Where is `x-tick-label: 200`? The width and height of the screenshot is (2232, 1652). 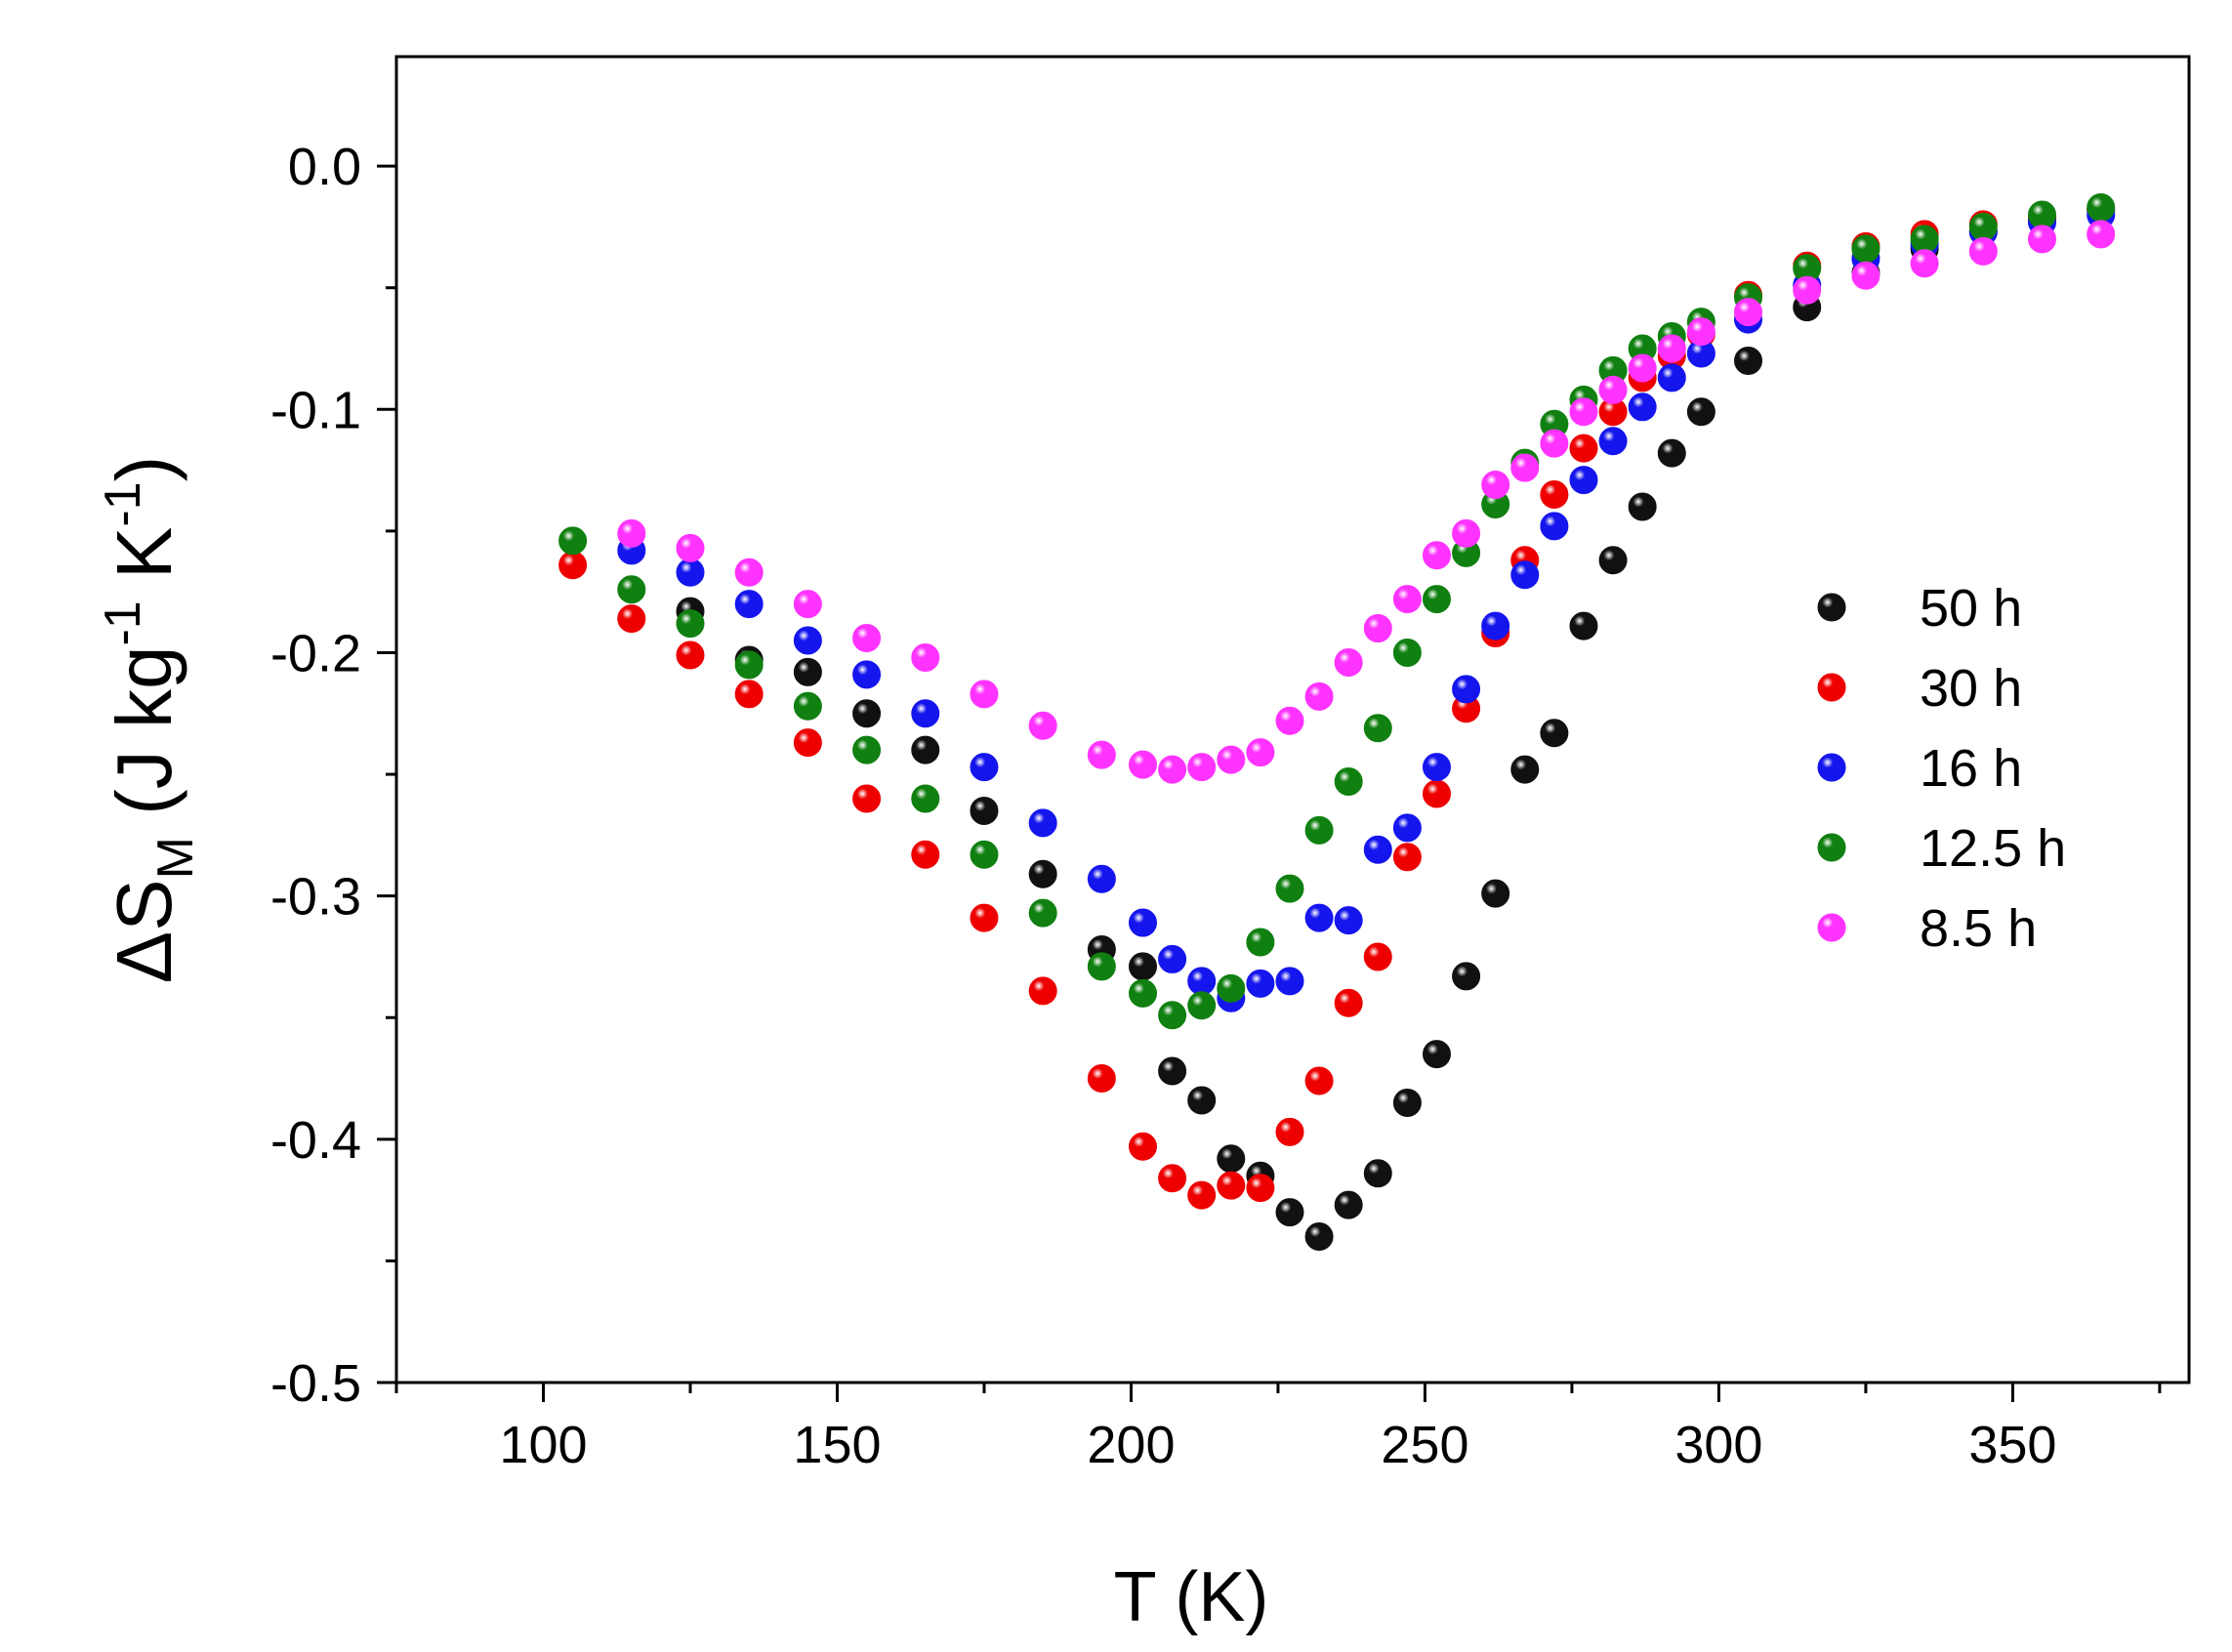 x-tick-label: 200 is located at coordinates (1131, 1445).